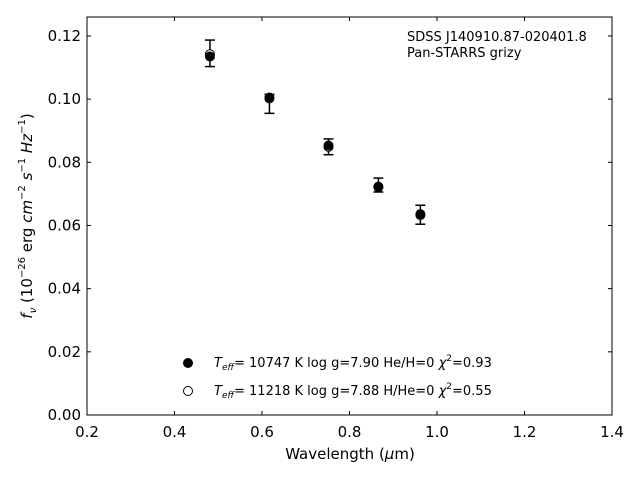  I want to click on annotation-object-name: SDSS J140910.87-020401.8, so click(497, 37).